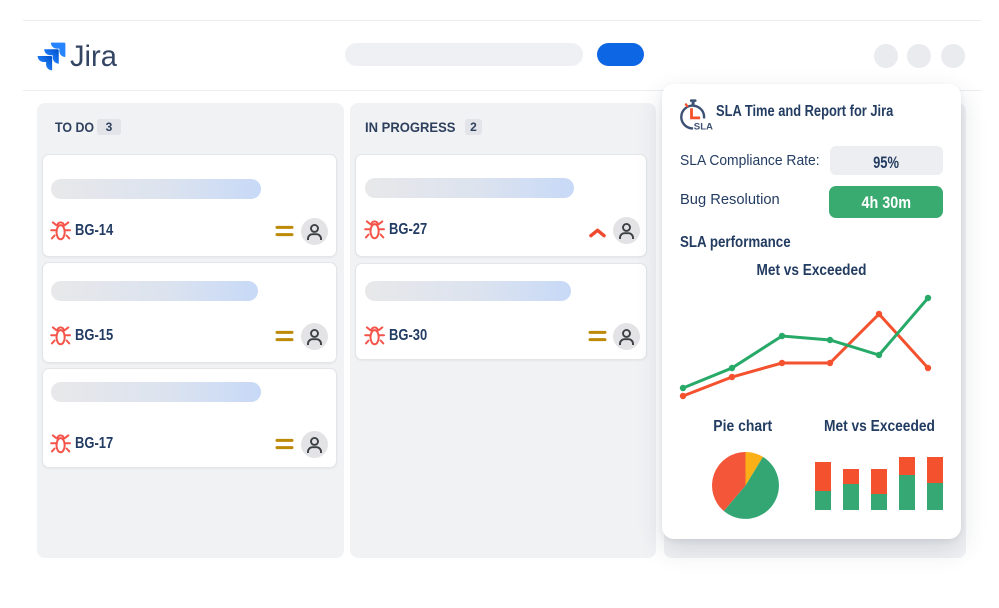  Describe the element at coordinates (703, 127) in the screenshot. I see `svg-text: SLA` at that location.